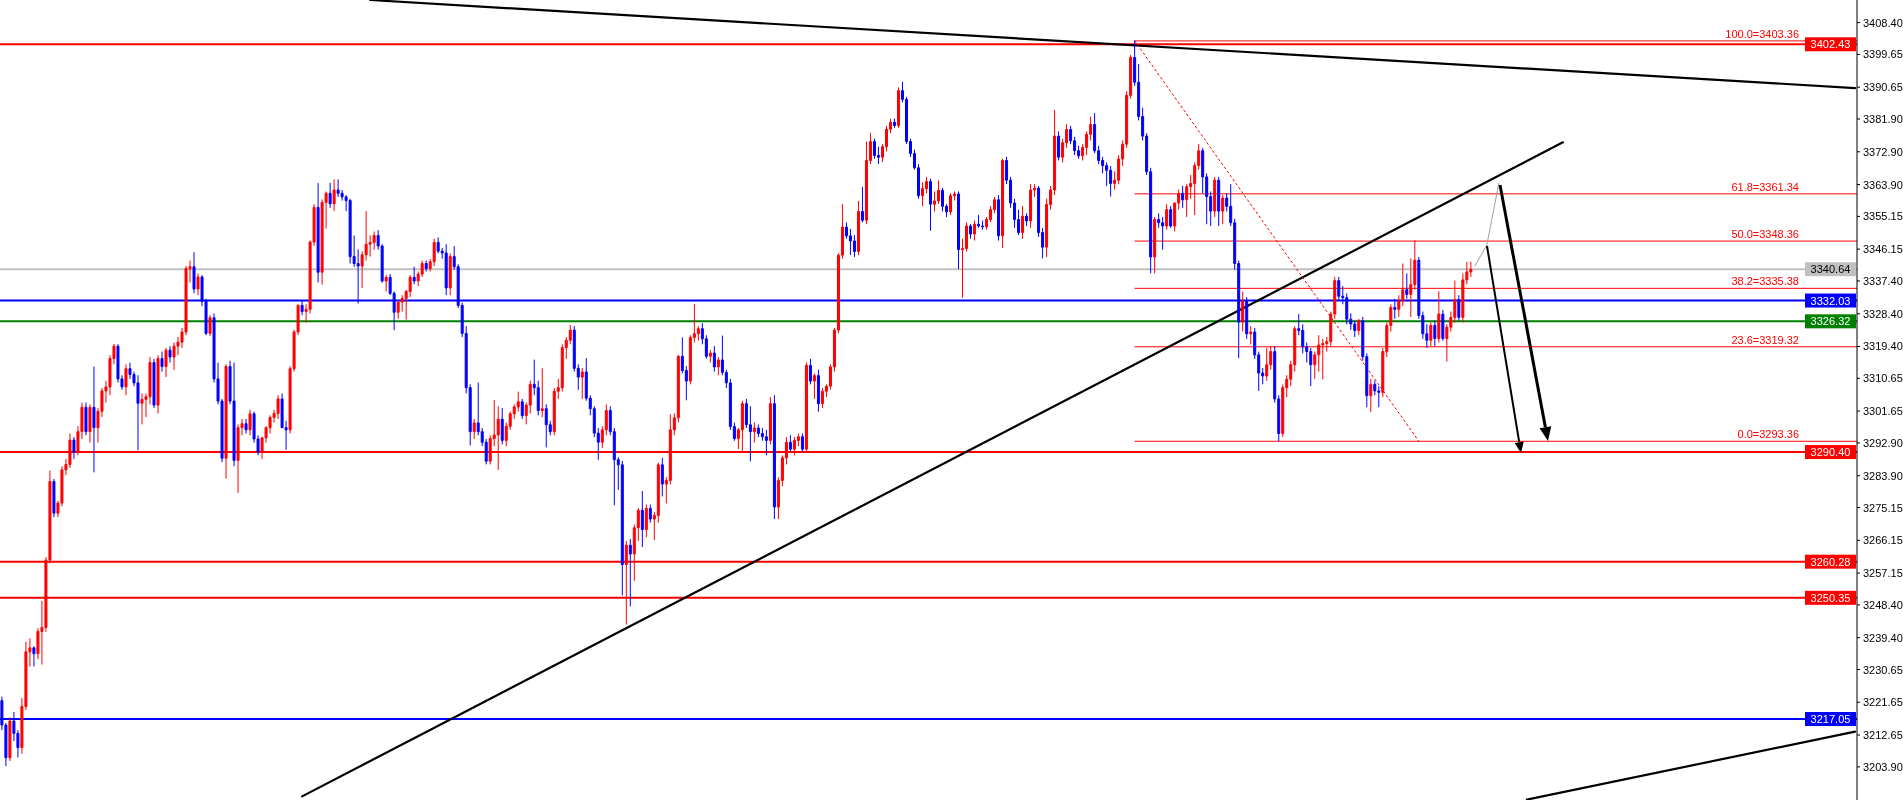  Describe the element at coordinates (1883, 735) in the screenshot. I see `y-tick-label: 3212.65` at that location.